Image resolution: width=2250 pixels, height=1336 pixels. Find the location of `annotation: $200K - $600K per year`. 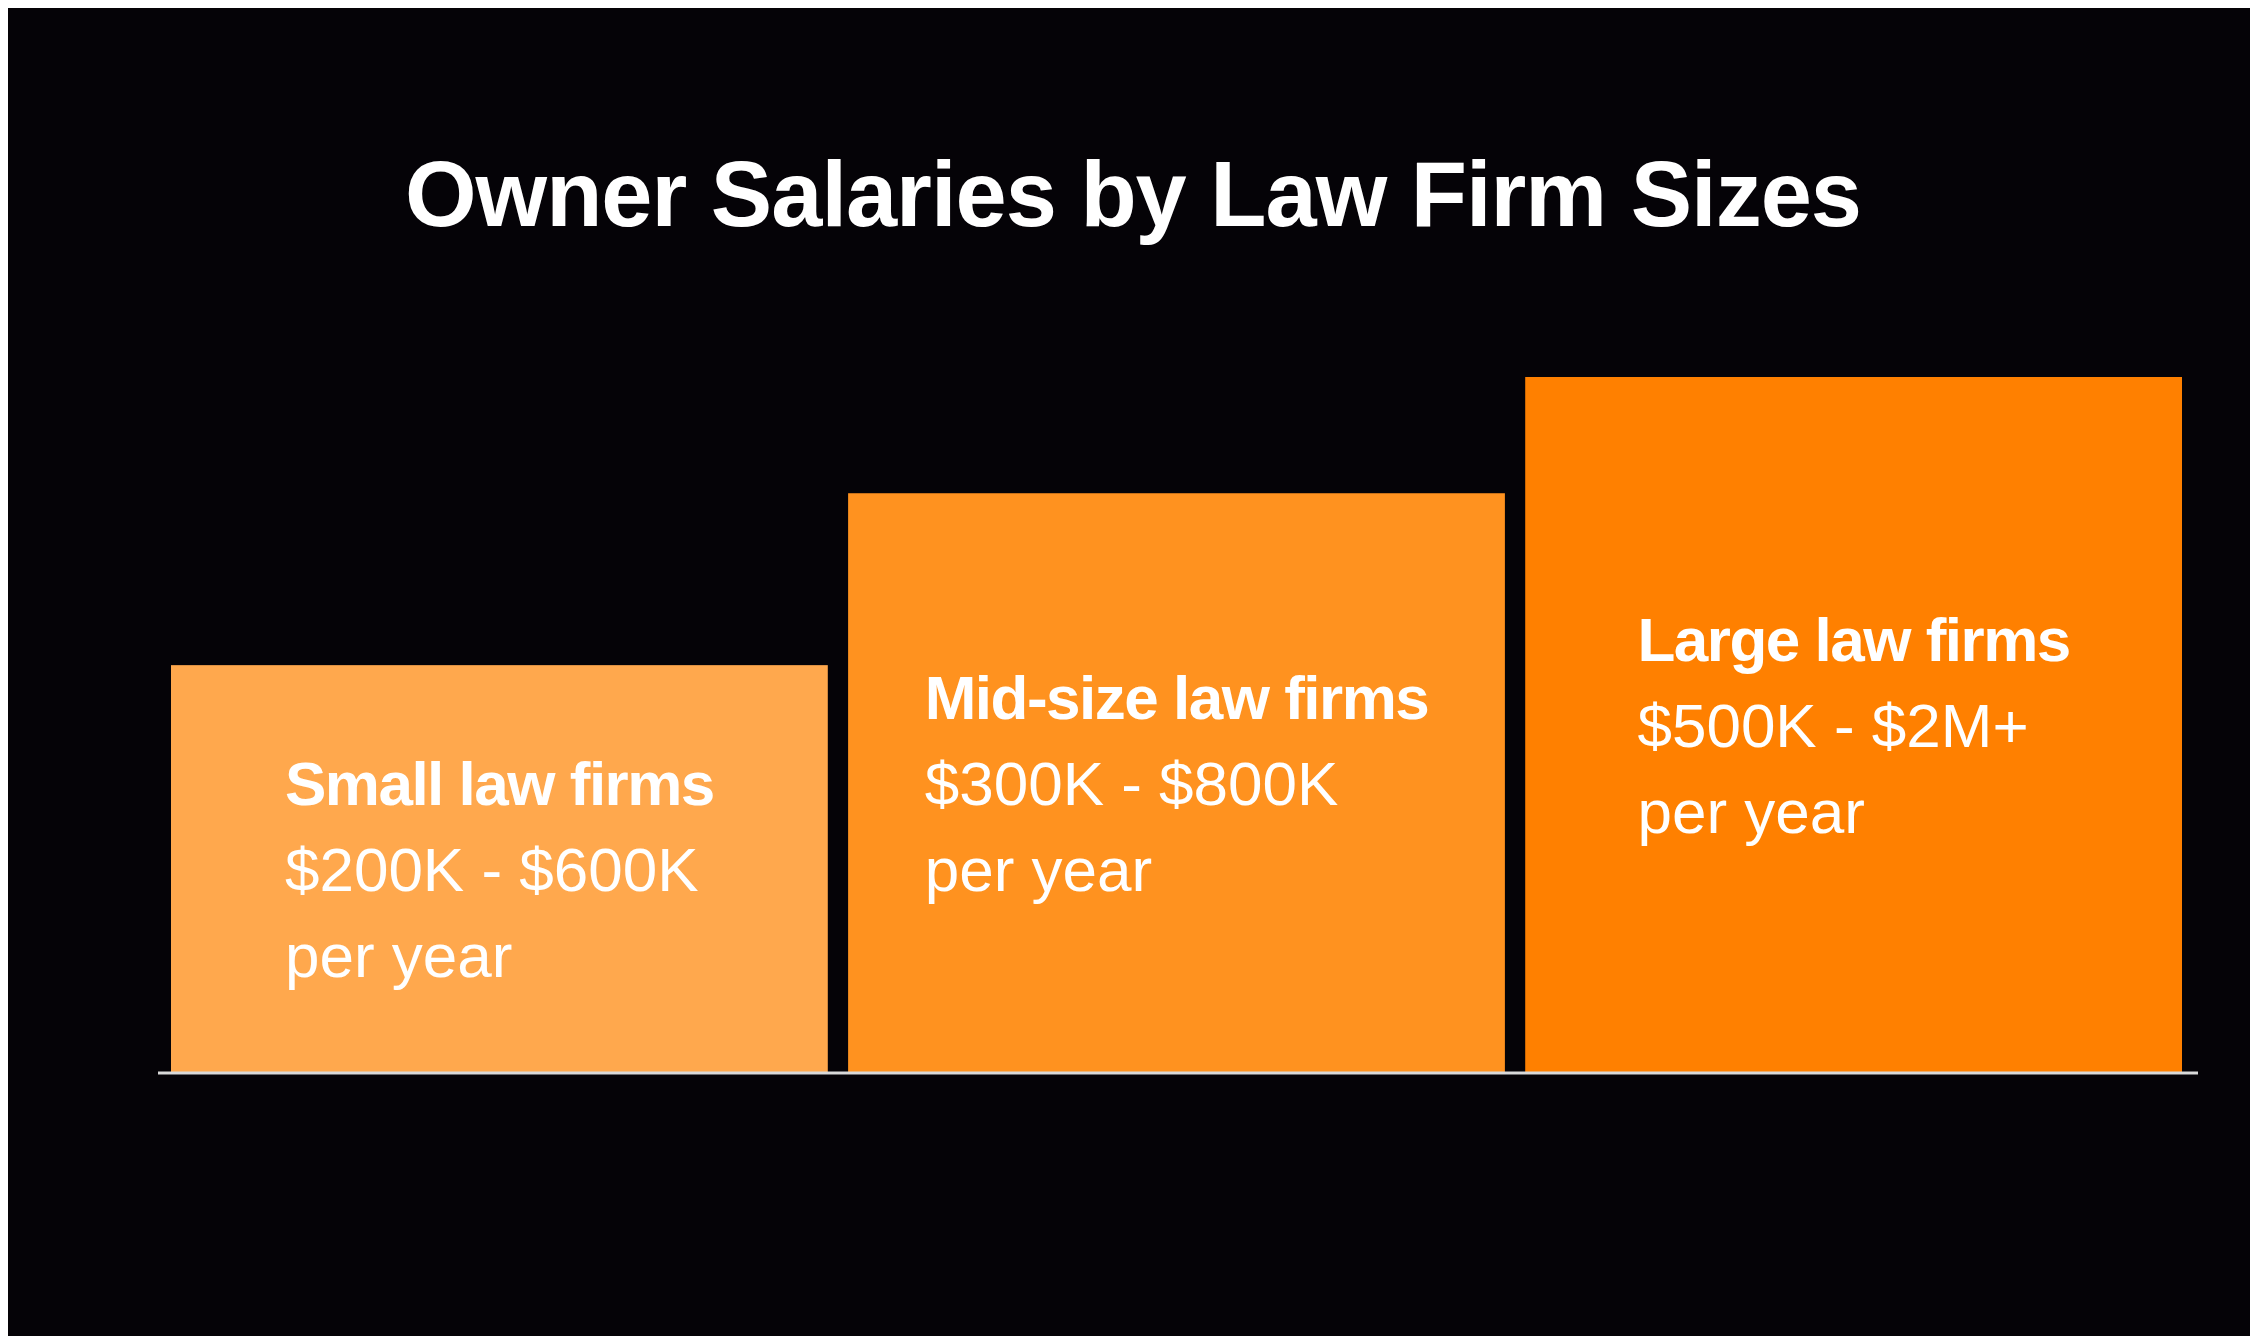

annotation: $200K - $600K per year is located at coordinates (491, 912).